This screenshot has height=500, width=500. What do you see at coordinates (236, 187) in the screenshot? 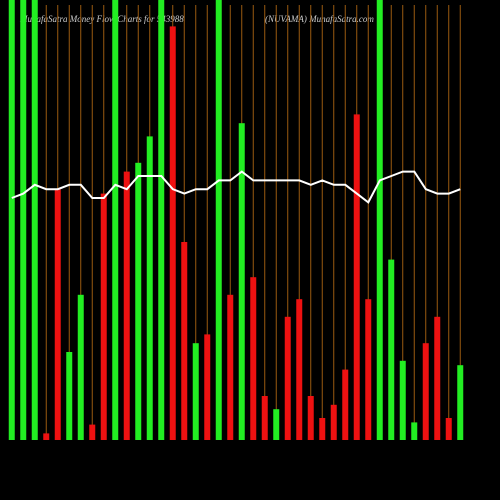
I see `money-flow-line` at bounding box center [236, 187].